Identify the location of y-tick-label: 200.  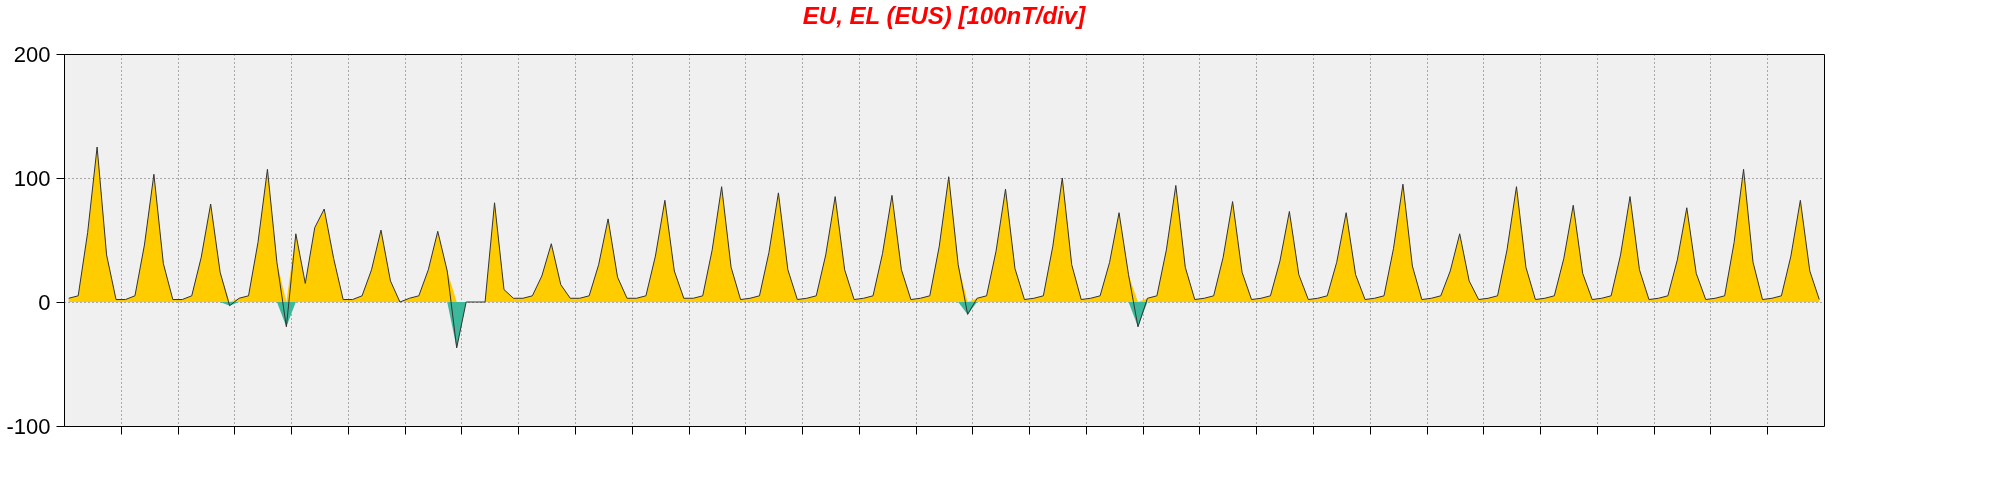
(32, 54).